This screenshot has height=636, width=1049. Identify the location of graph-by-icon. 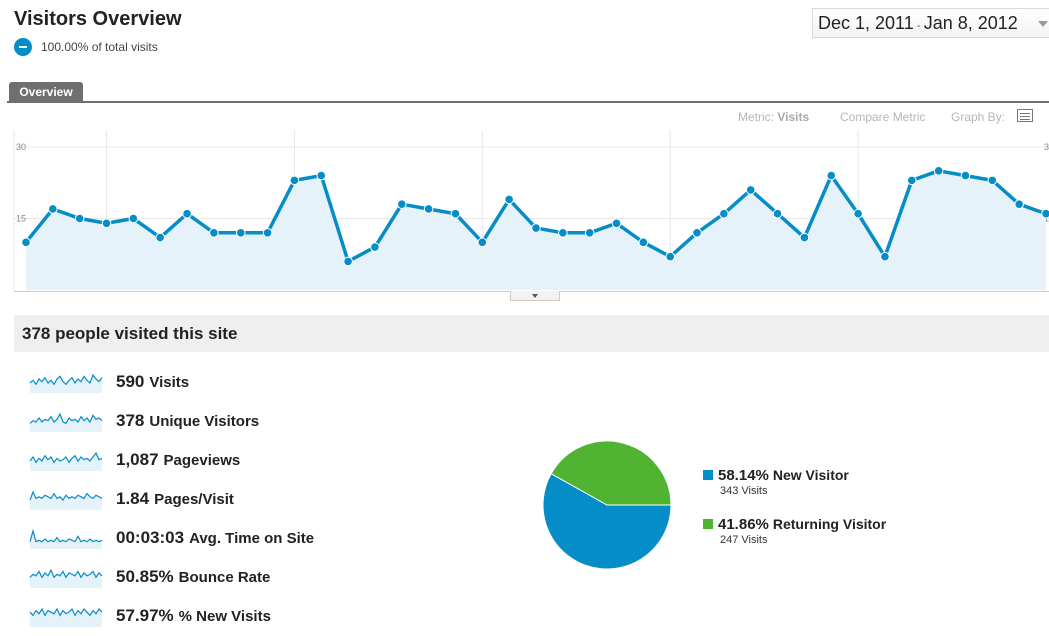
(1025, 115).